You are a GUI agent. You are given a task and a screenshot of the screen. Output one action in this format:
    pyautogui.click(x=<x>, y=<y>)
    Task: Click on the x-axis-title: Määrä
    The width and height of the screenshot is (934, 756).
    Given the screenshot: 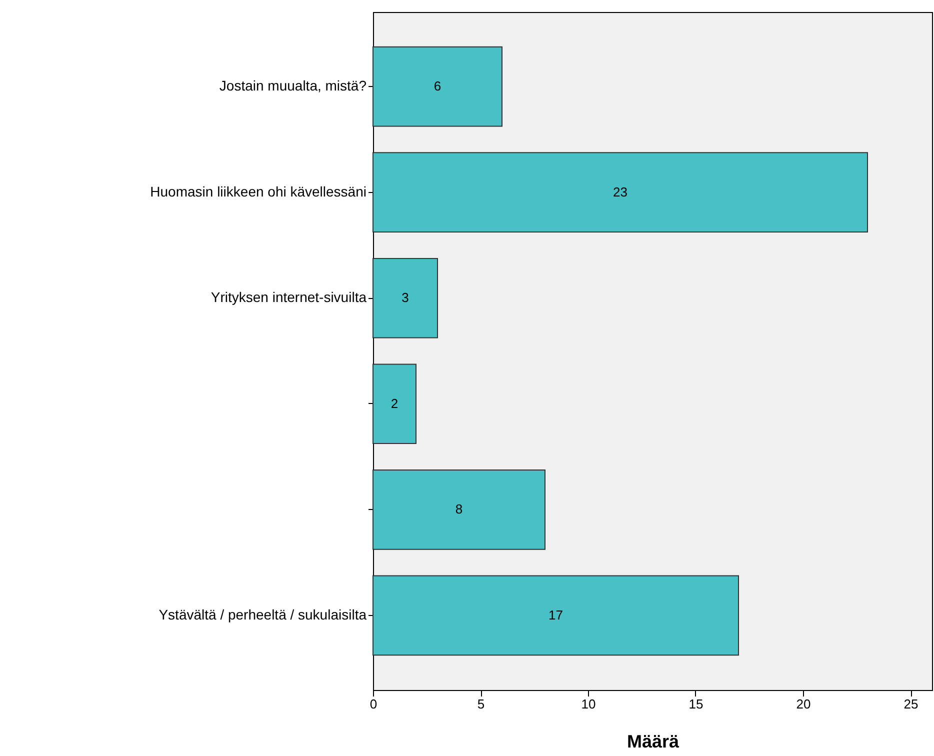 What is the action you would take?
    pyautogui.click(x=653, y=742)
    